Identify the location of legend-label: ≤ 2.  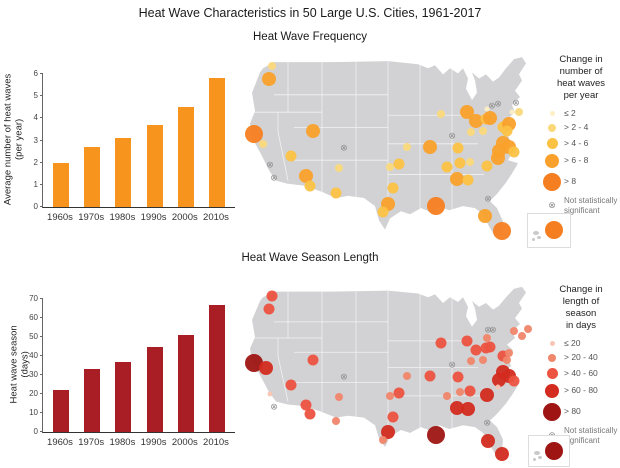
(570, 112).